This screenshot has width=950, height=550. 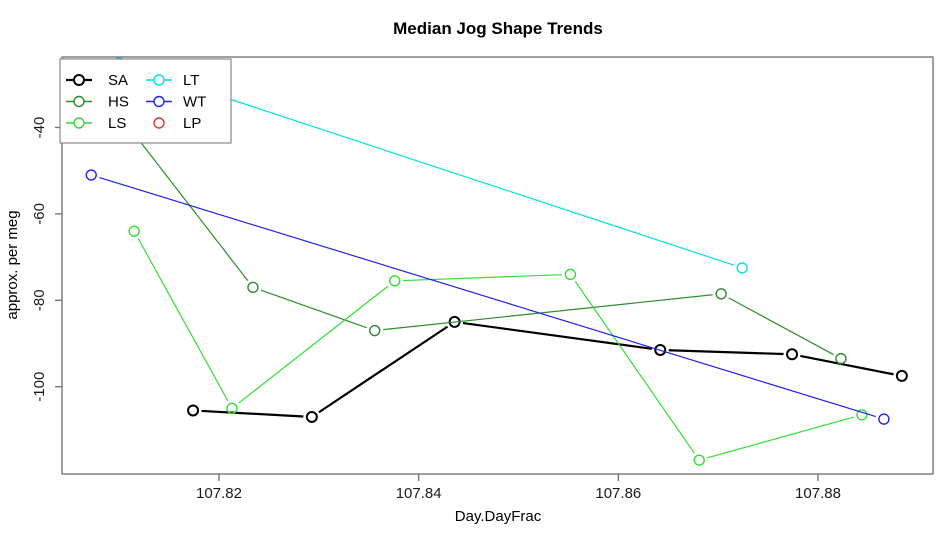 What do you see at coordinates (97, 102) in the screenshot?
I see `legend-item-HS: HS` at bounding box center [97, 102].